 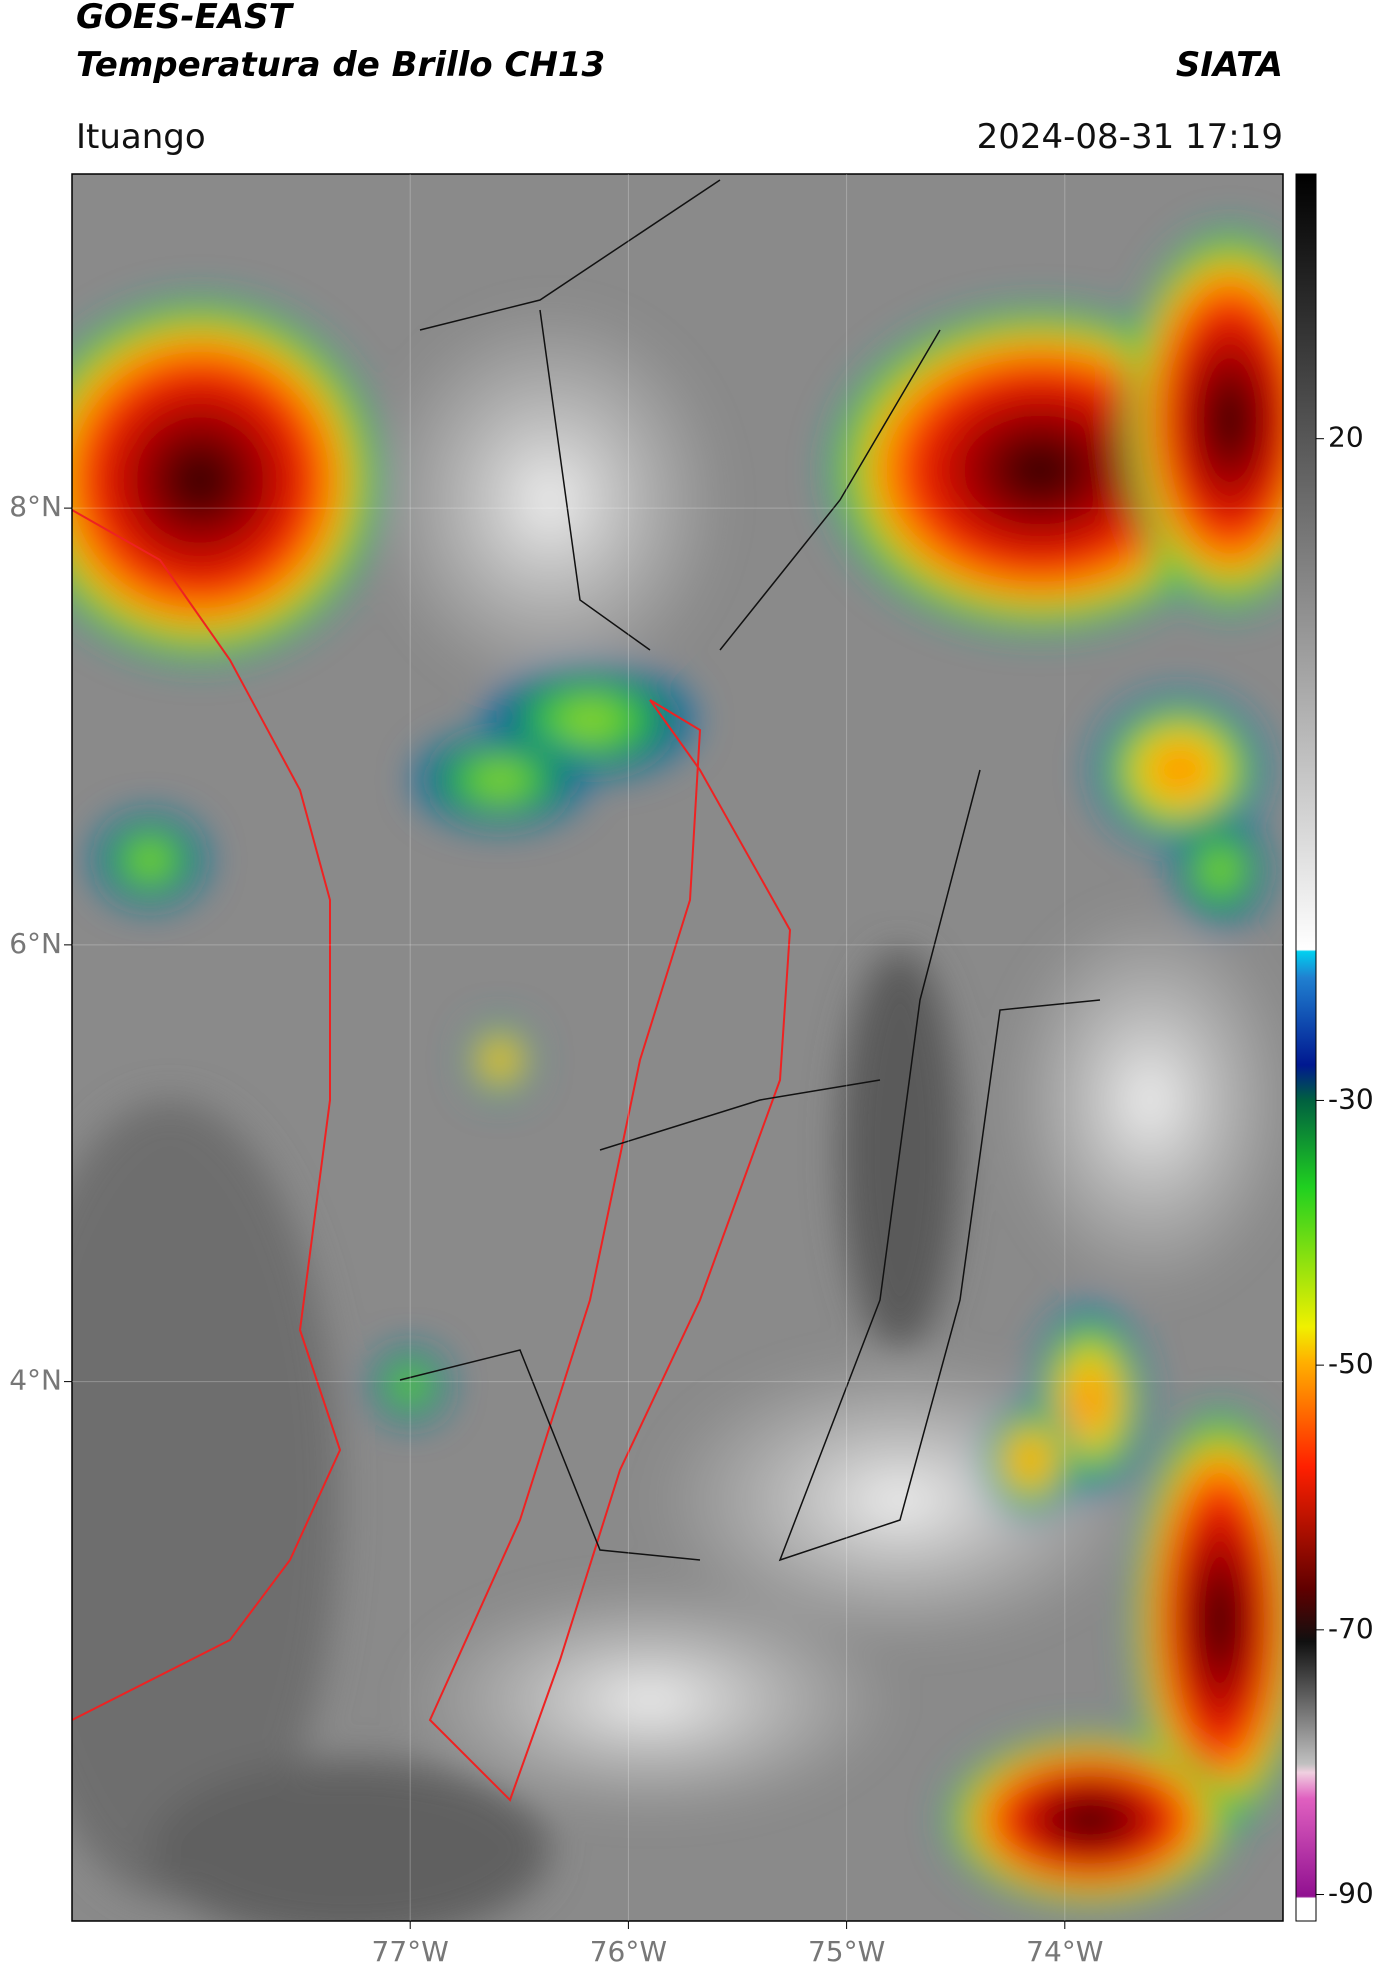 I want to click on location: Ituango, so click(x=141, y=137).